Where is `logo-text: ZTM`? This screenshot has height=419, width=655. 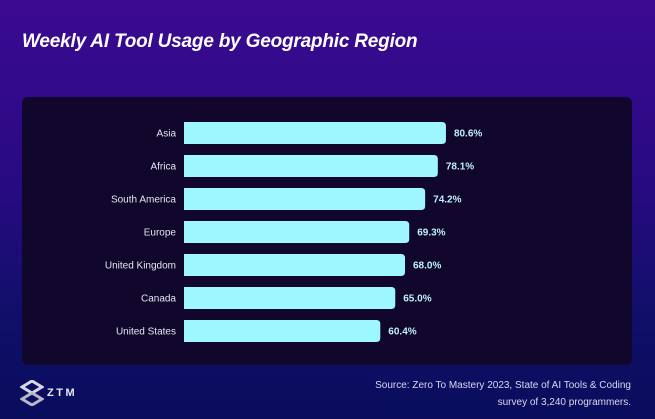
logo-text: ZTM is located at coordinates (62, 393).